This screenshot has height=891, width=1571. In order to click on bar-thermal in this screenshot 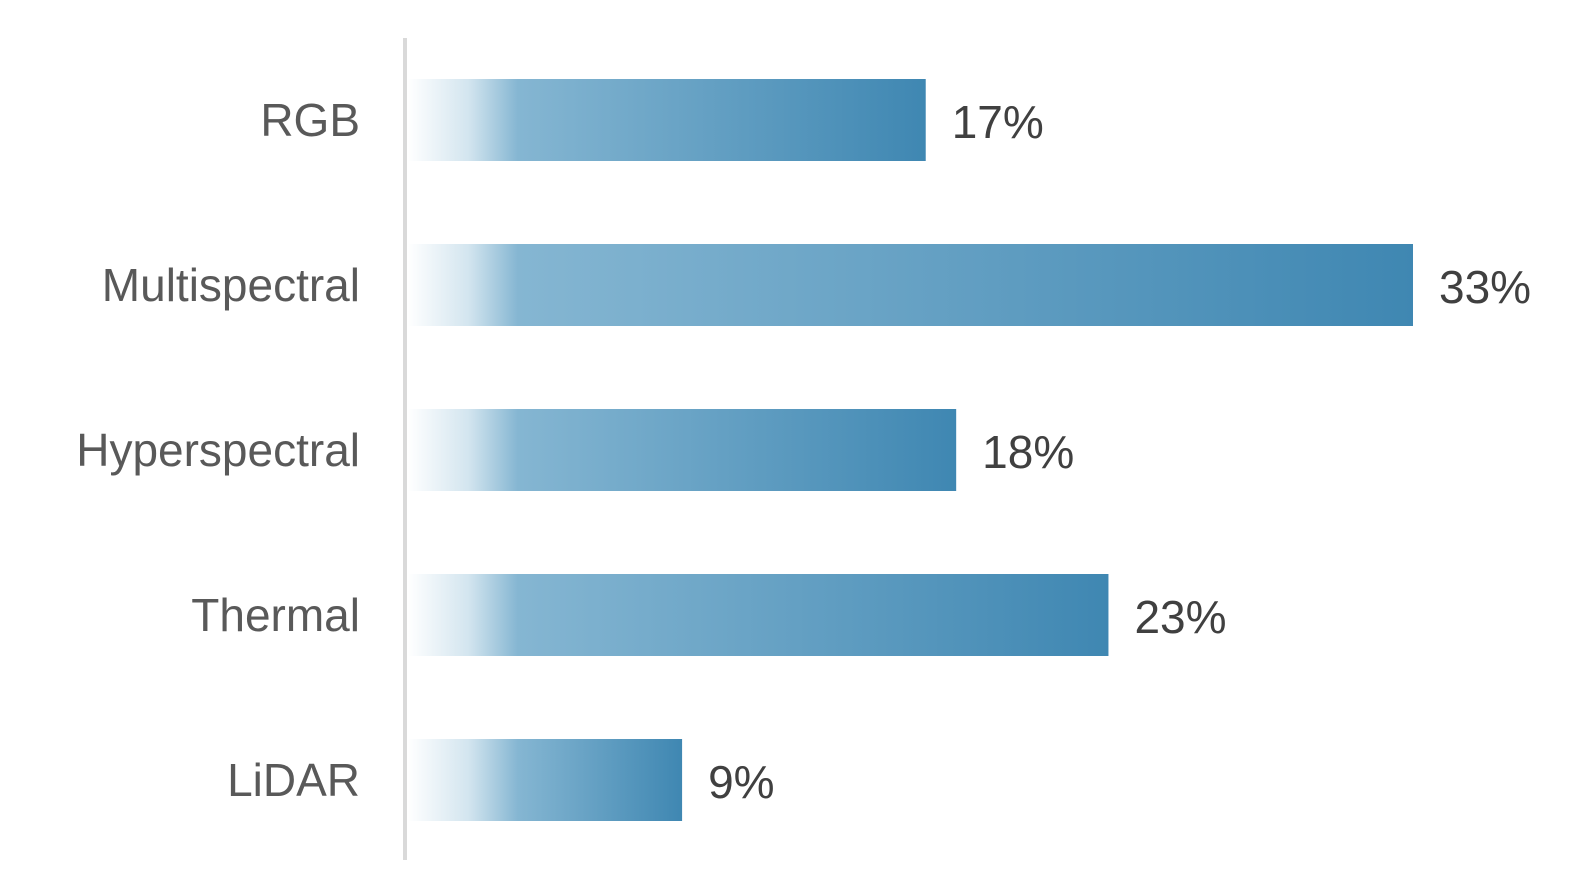, I will do `click(758, 615)`.